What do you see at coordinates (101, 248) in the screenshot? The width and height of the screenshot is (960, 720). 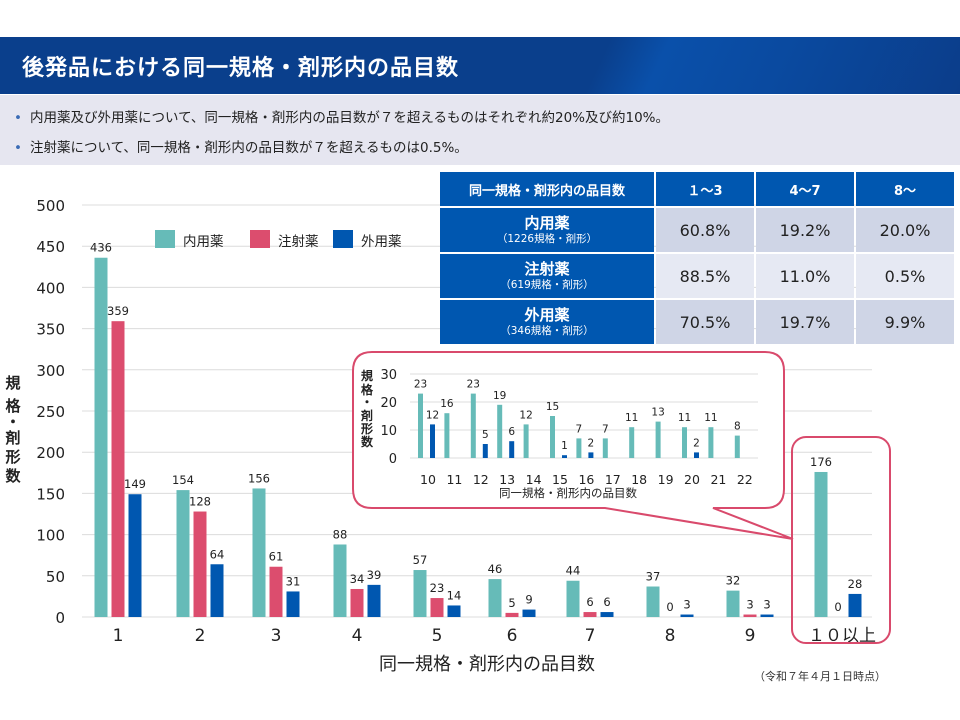 I see `data-label: 436` at bounding box center [101, 248].